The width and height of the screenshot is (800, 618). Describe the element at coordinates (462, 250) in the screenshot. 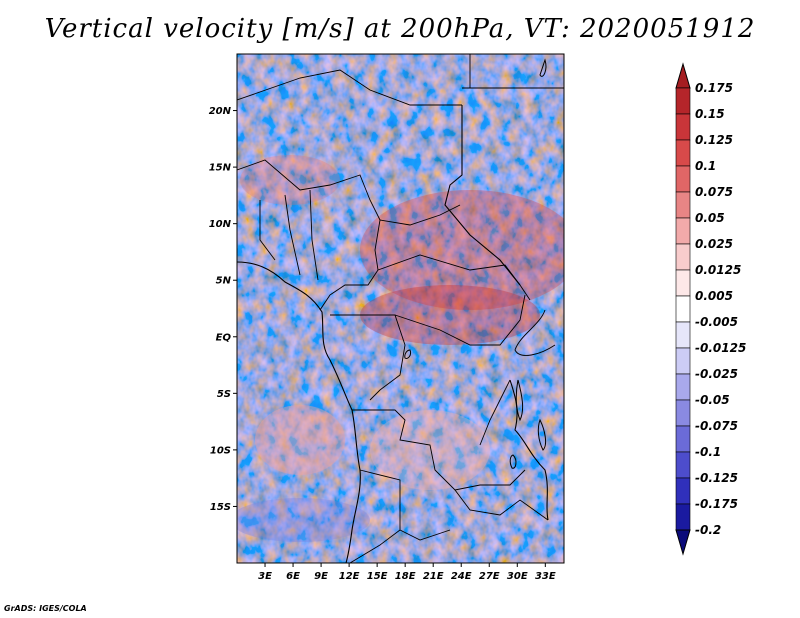

I see `convection-zone` at that location.